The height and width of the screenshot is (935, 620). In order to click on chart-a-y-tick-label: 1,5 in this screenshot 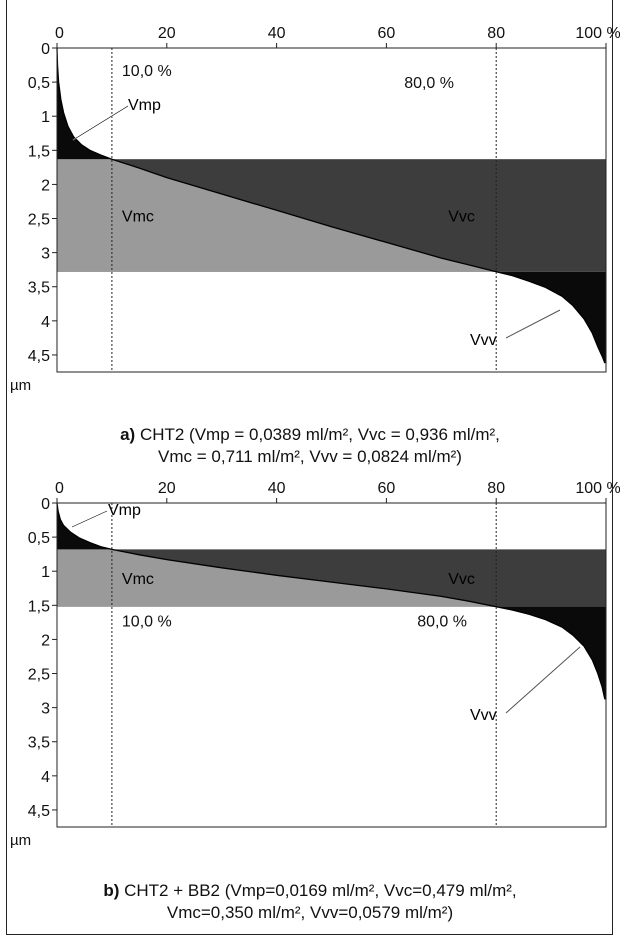, I will do `click(39, 151)`.